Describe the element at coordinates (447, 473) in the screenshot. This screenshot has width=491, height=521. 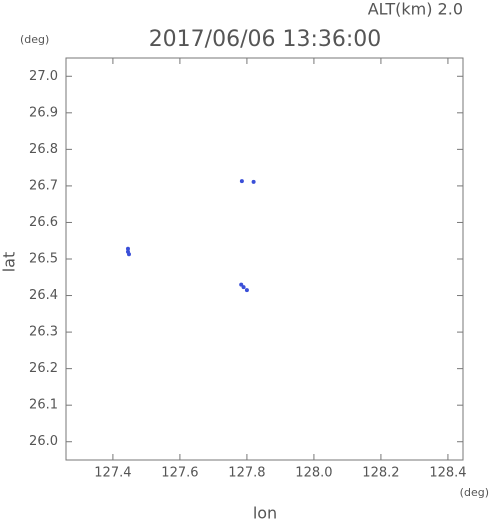
I see `x-tick-label: 128.4` at that location.